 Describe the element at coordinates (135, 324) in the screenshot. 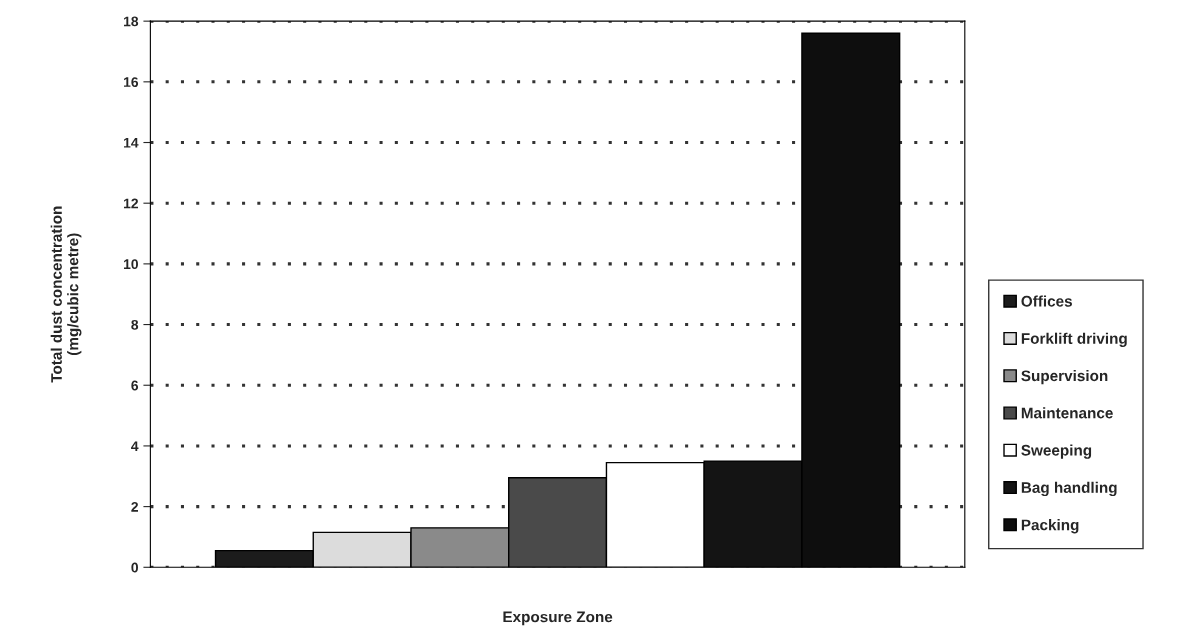

I see `y-tick-label: 8` at that location.